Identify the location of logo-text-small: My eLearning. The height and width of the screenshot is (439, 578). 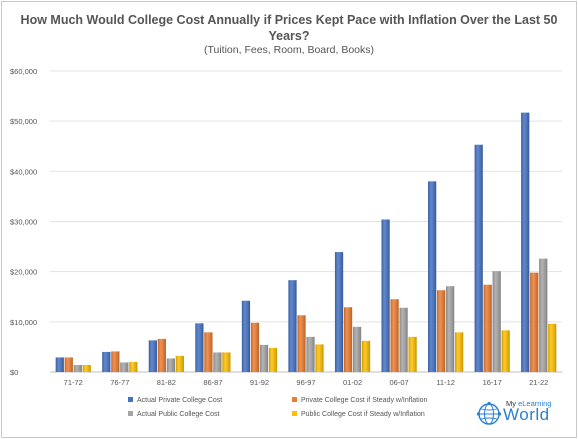
(529, 403).